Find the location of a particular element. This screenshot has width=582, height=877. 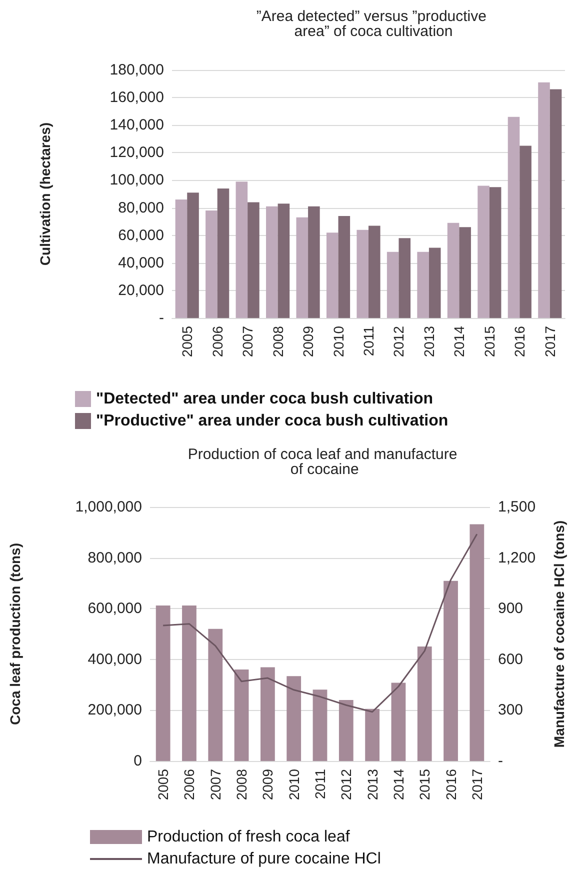

legend-label: Manufacture of pure cocaine HCl is located at coordinates (264, 859).